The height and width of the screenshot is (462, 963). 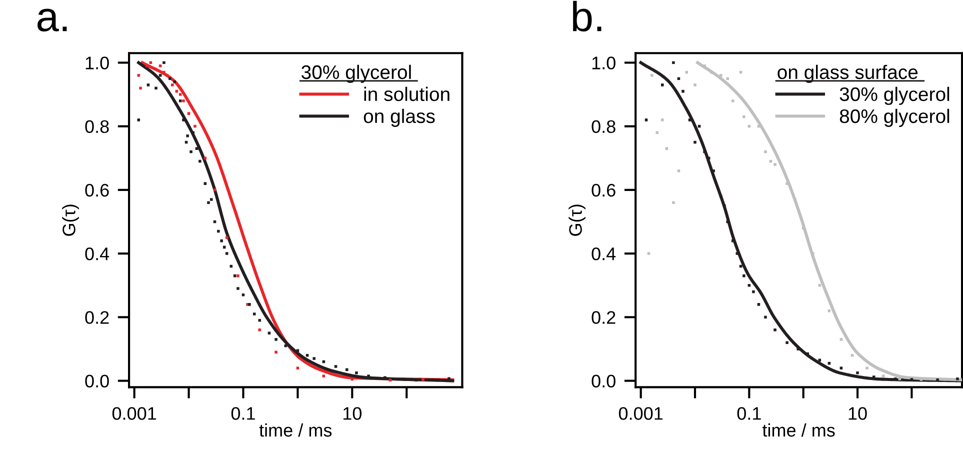 What do you see at coordinates (399, 117) in the screenshot?
I see `legend-label: on glass` at bounding box center [399, 117].